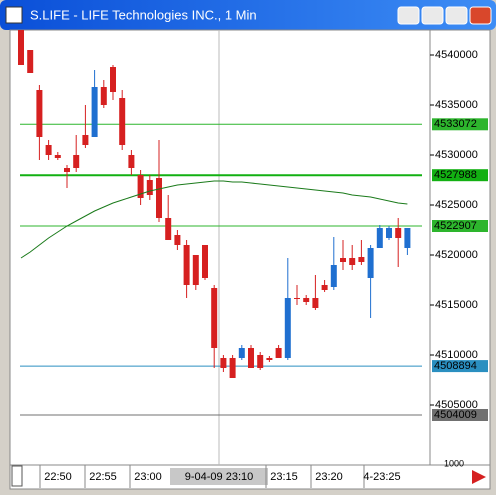 The width and height of the screenshot is (496, 495). I want to click on window-title: S.LIFE - LIFE Technologies INC., 1 Min, so click(143, 14).